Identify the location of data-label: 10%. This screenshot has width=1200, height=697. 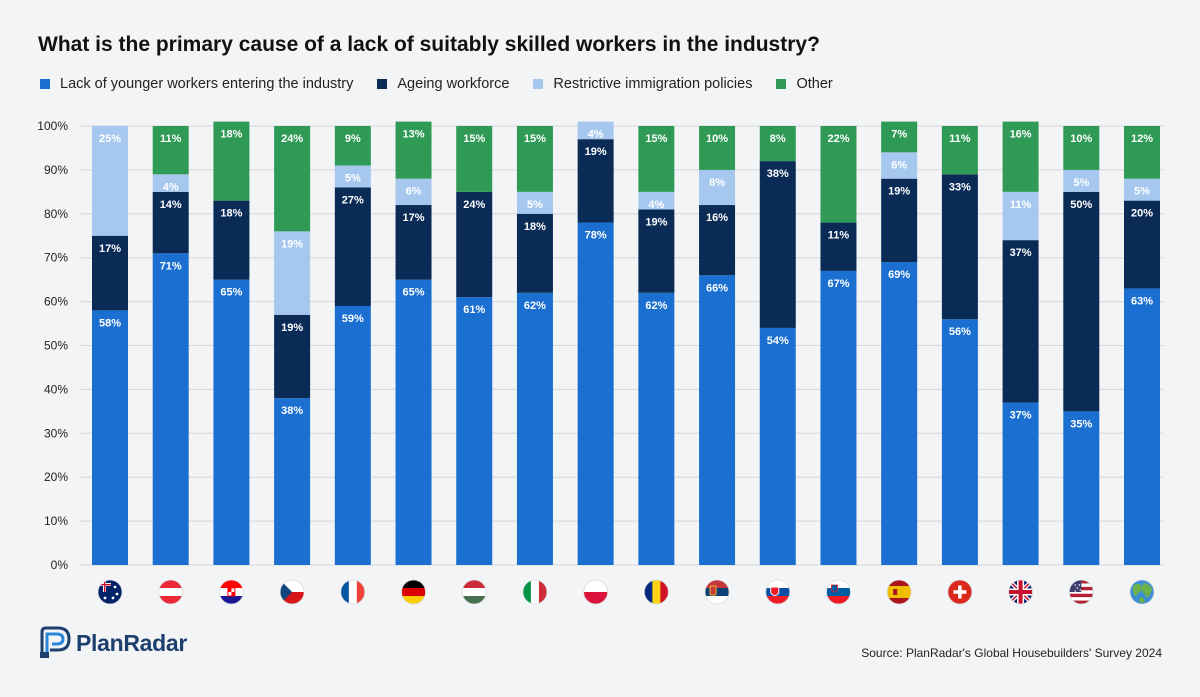
(717, 139).